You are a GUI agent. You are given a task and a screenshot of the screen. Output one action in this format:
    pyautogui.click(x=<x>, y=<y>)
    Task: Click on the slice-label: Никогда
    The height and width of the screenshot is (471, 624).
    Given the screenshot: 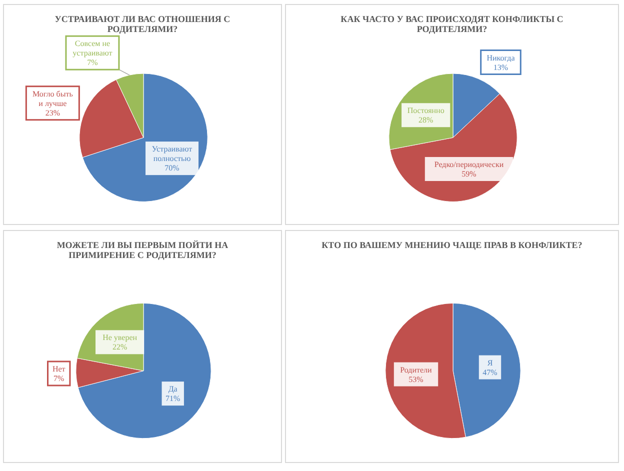 What is the action you would take?
    pyautogui.click(x=501, y=57)
    